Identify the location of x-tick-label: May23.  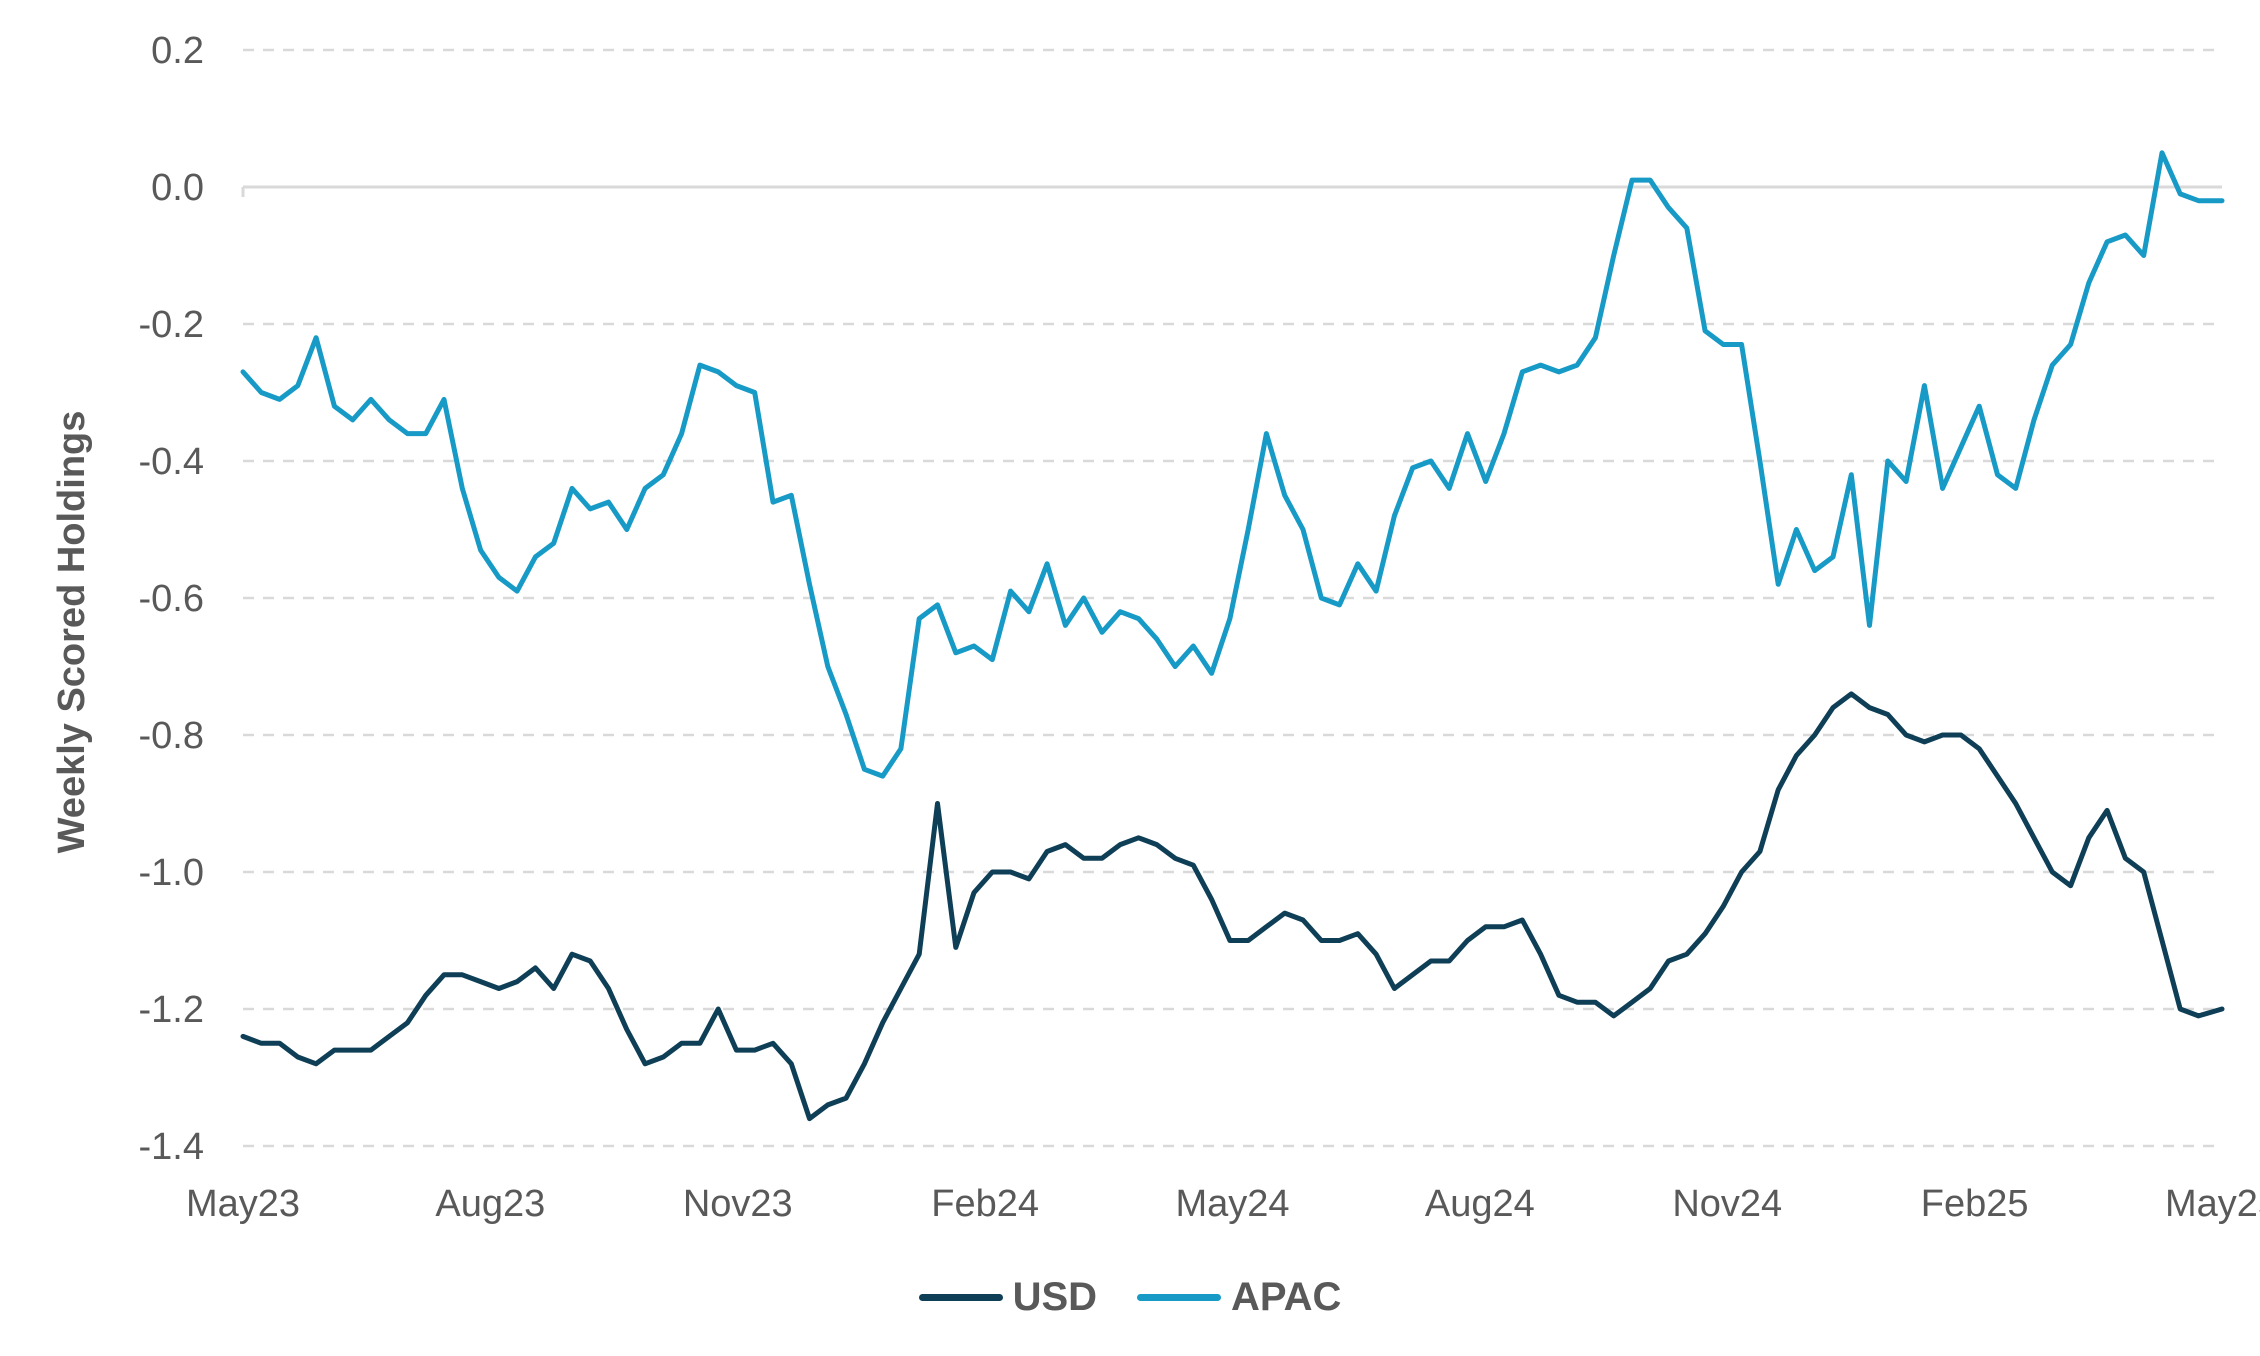
(243, 1204).